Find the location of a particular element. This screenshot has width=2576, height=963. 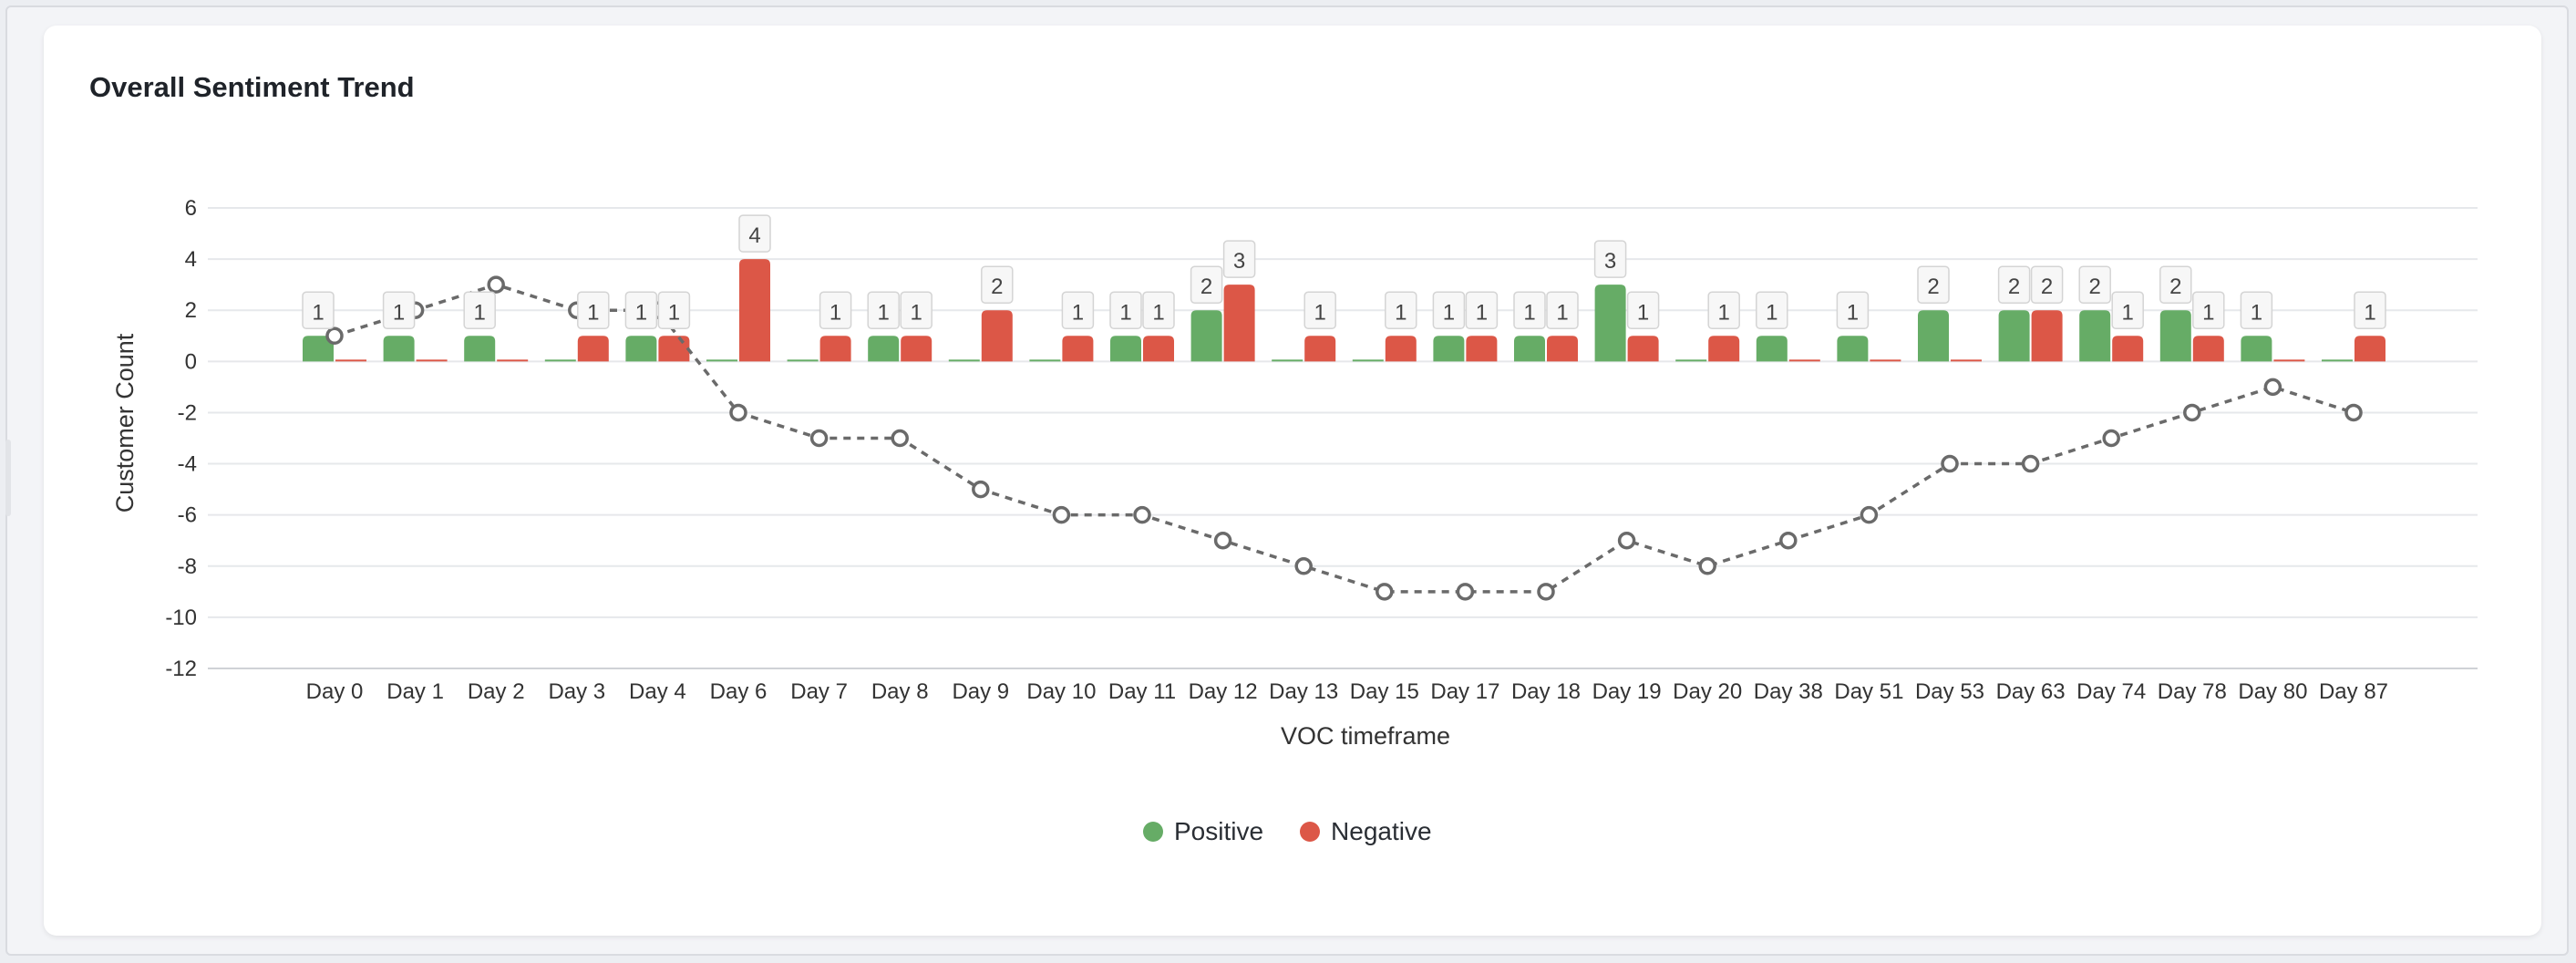

y-tick-label: -2 is located at coordinates (187, 412).